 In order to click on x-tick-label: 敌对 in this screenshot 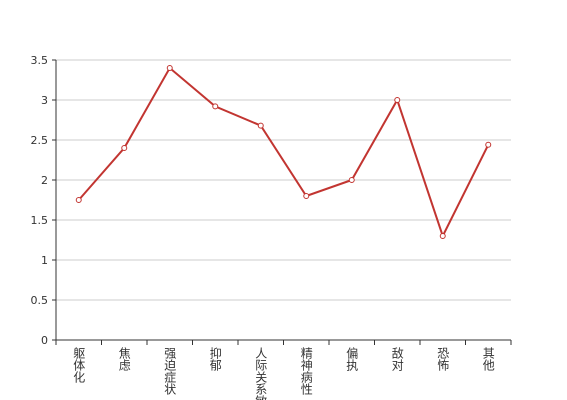, I will do `click(397, 358)`.